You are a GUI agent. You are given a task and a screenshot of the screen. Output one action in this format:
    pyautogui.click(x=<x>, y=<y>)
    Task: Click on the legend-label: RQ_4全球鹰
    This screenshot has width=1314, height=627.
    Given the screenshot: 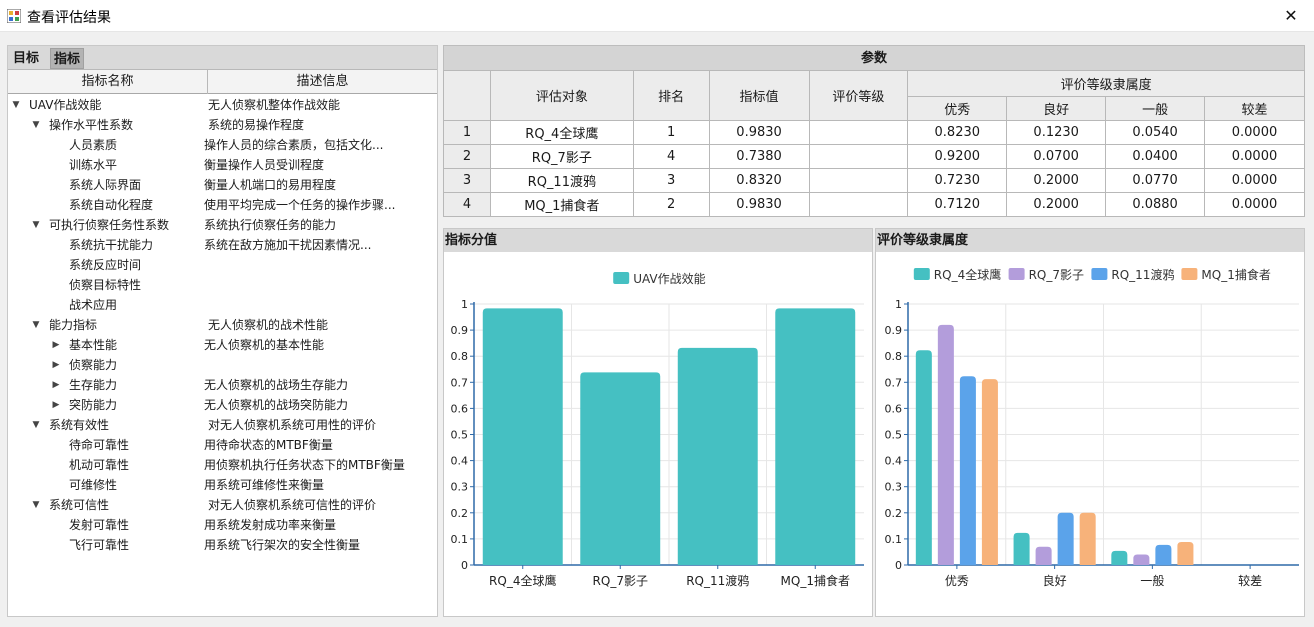 What is the action you would take?
    pyautogui.click(x=967, y=274)
    